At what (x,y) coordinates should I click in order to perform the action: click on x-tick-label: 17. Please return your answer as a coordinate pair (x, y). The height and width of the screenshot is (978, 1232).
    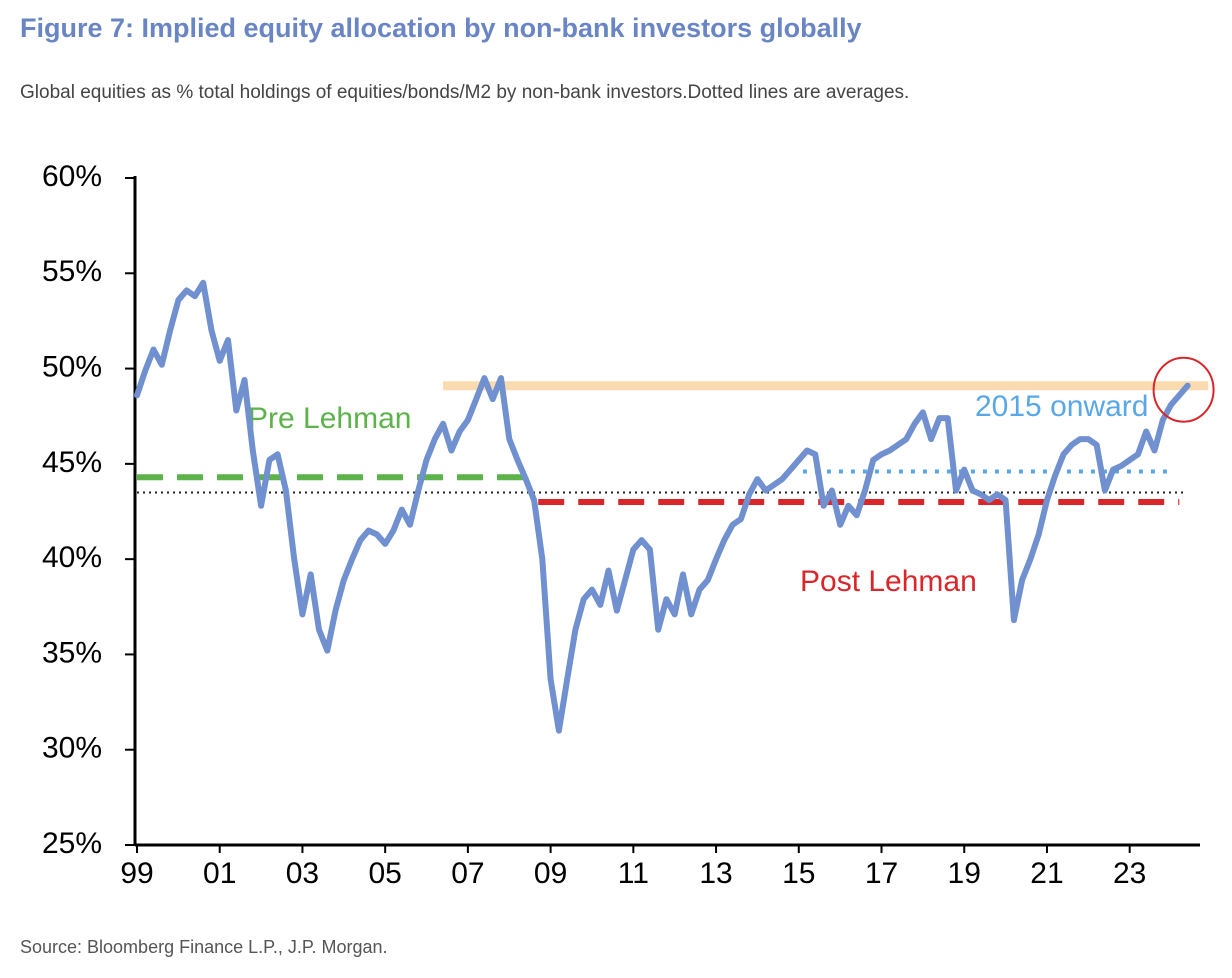
    Looking at the image, I should click on (881, 873).